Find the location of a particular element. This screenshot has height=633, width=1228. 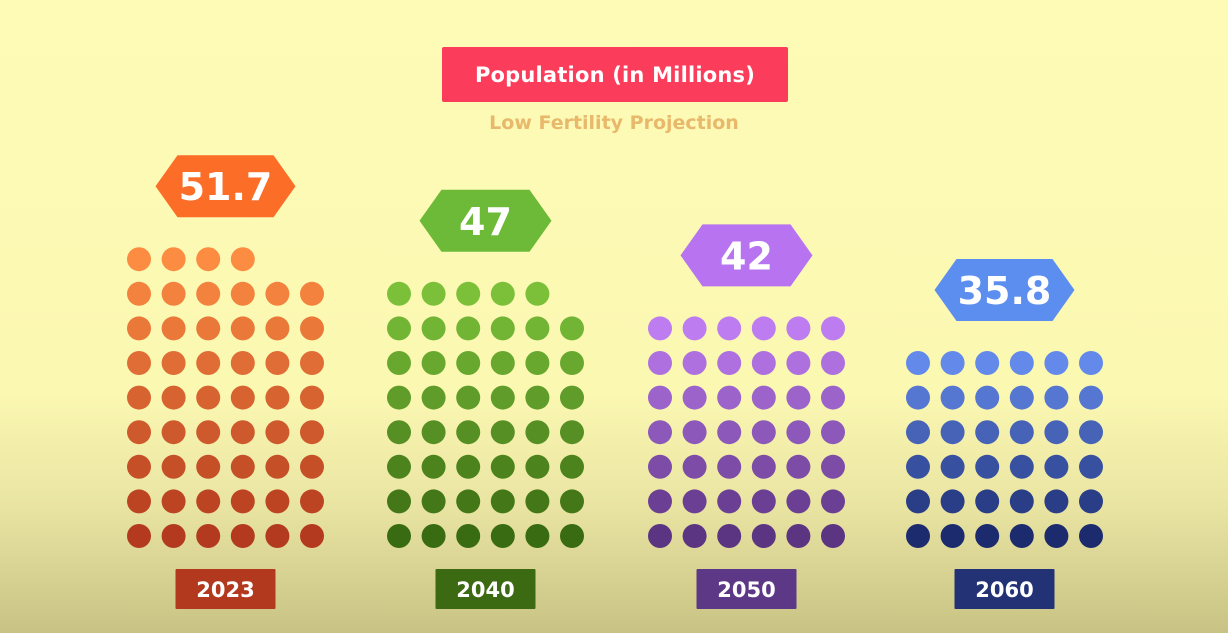

year-box-2023 is located at coordinates (225, 589).